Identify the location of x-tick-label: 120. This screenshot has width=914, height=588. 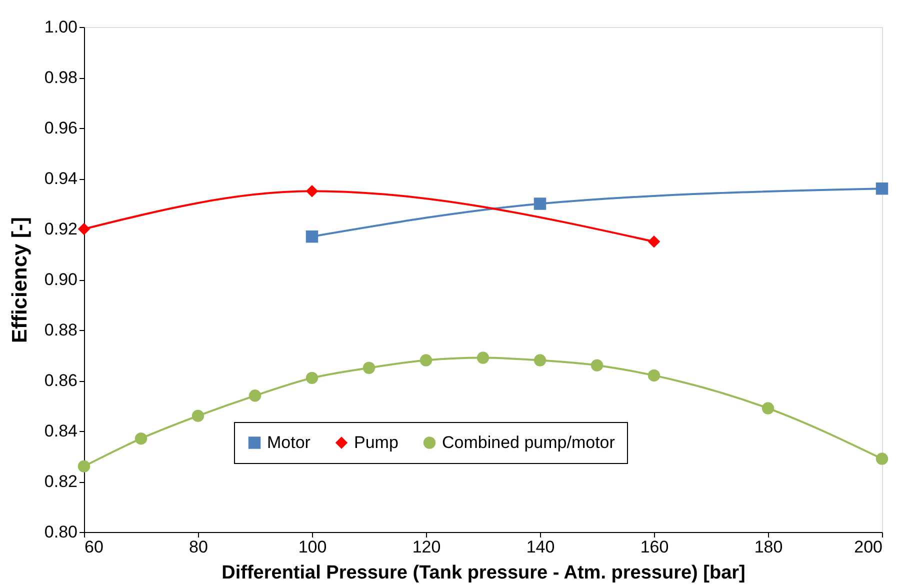
(426, 547).